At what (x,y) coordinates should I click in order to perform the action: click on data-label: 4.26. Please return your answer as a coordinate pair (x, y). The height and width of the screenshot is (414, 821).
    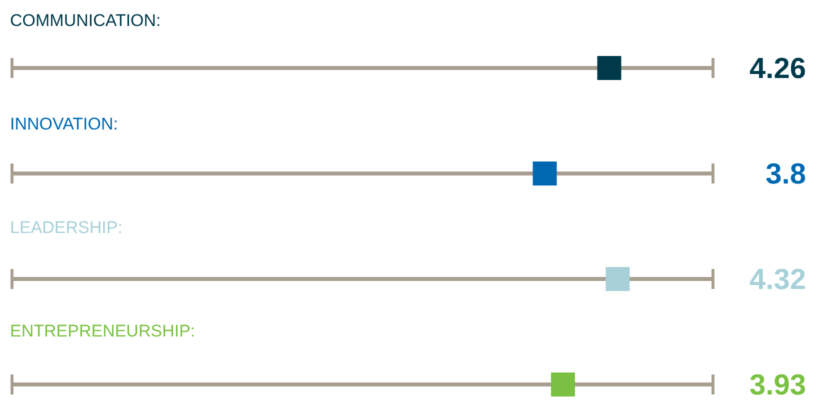
    Looking at the image, I should click on (778, 69).